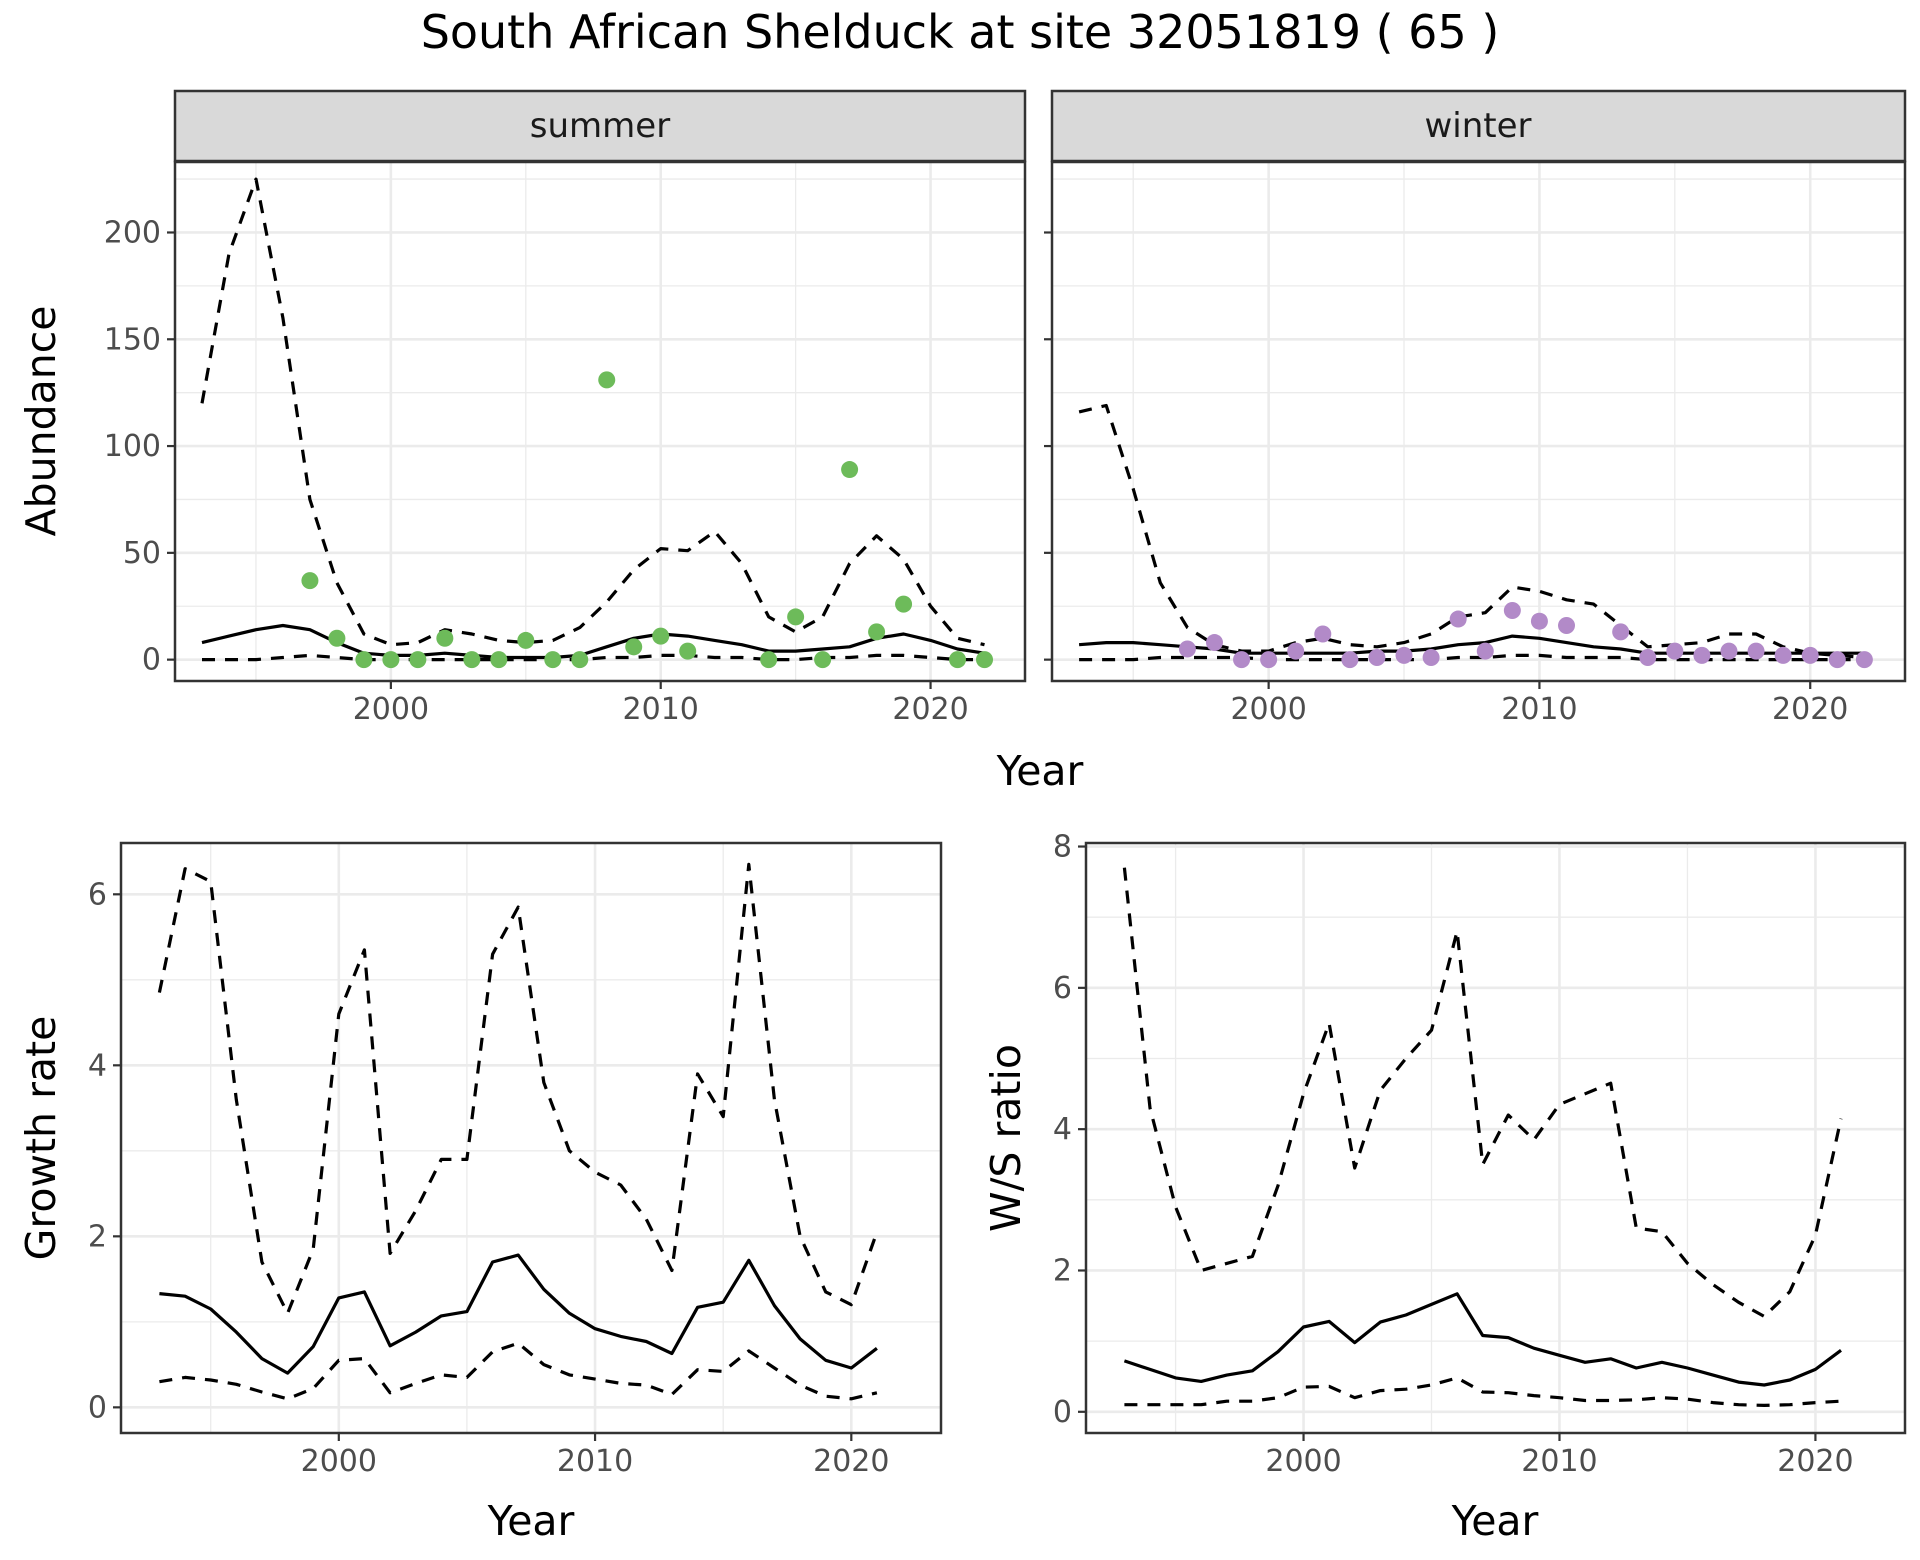 The width and height of the screenshot is (1920, 1560). What do you see at coordinates (518, 1088) in the screenshot?
I see `growth-upper-line` at bounding box center [518, 1088].